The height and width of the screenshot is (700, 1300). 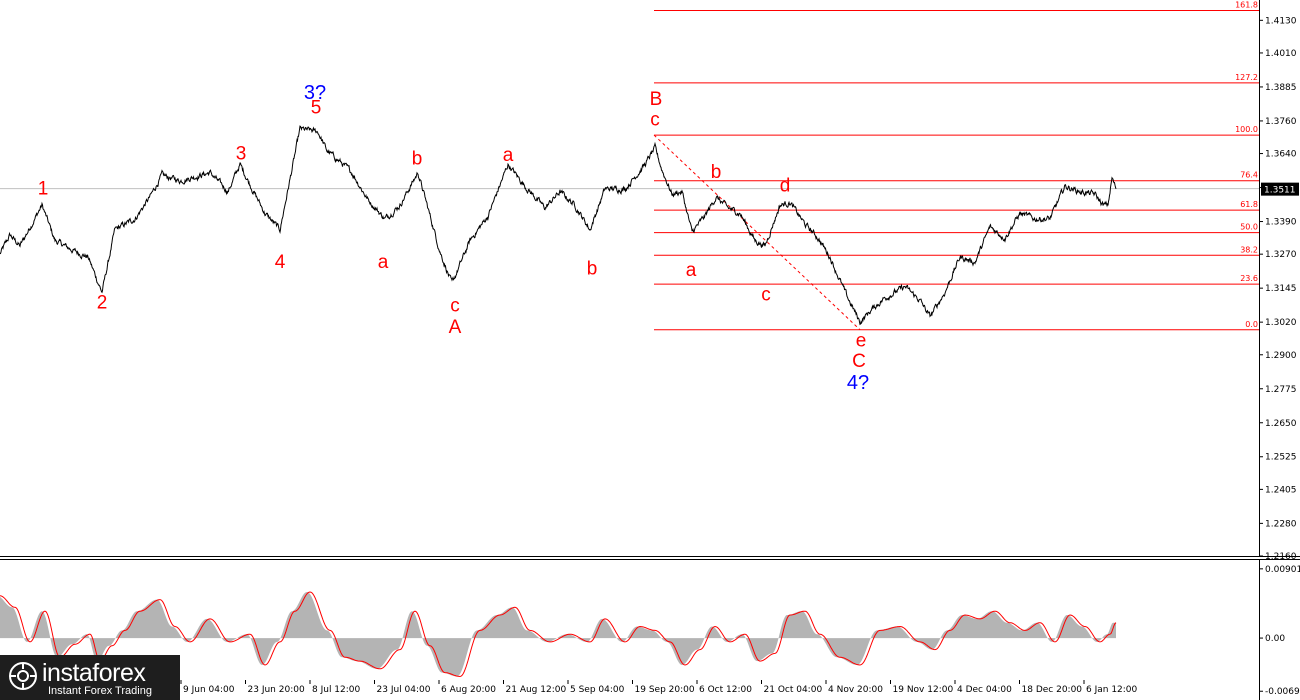 I want to click on wave-label: 3, so click(x=241, y=154).